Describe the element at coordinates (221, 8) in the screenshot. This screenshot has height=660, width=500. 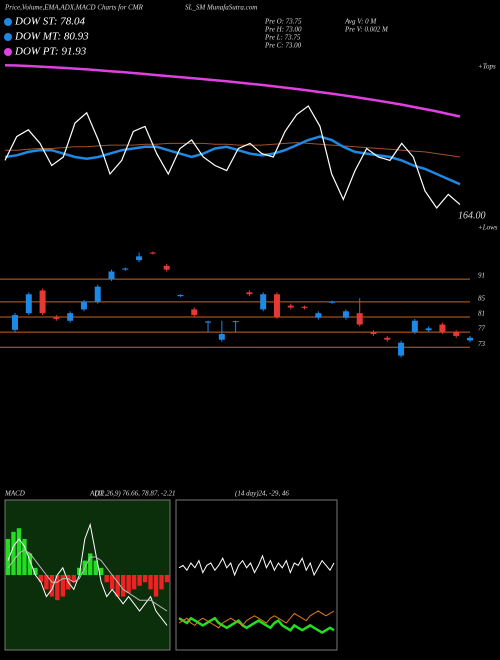
I see `site-name: SL_SM MunafaSutra.com` at that location.